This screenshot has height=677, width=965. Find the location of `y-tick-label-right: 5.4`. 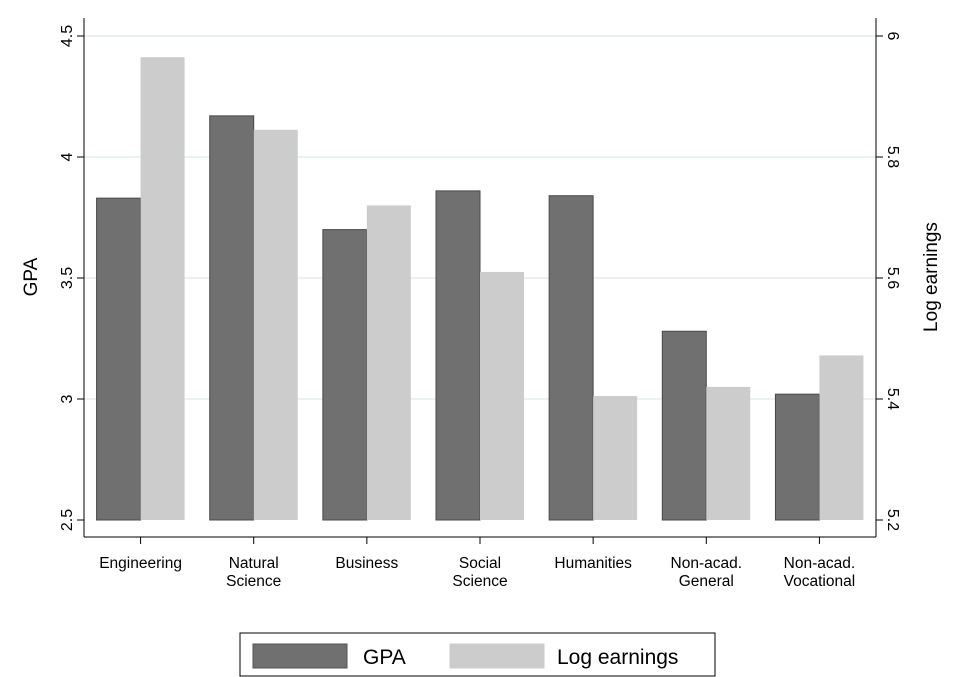

y-tick-label-right: 5.4 is located at coordinates (892, 399).